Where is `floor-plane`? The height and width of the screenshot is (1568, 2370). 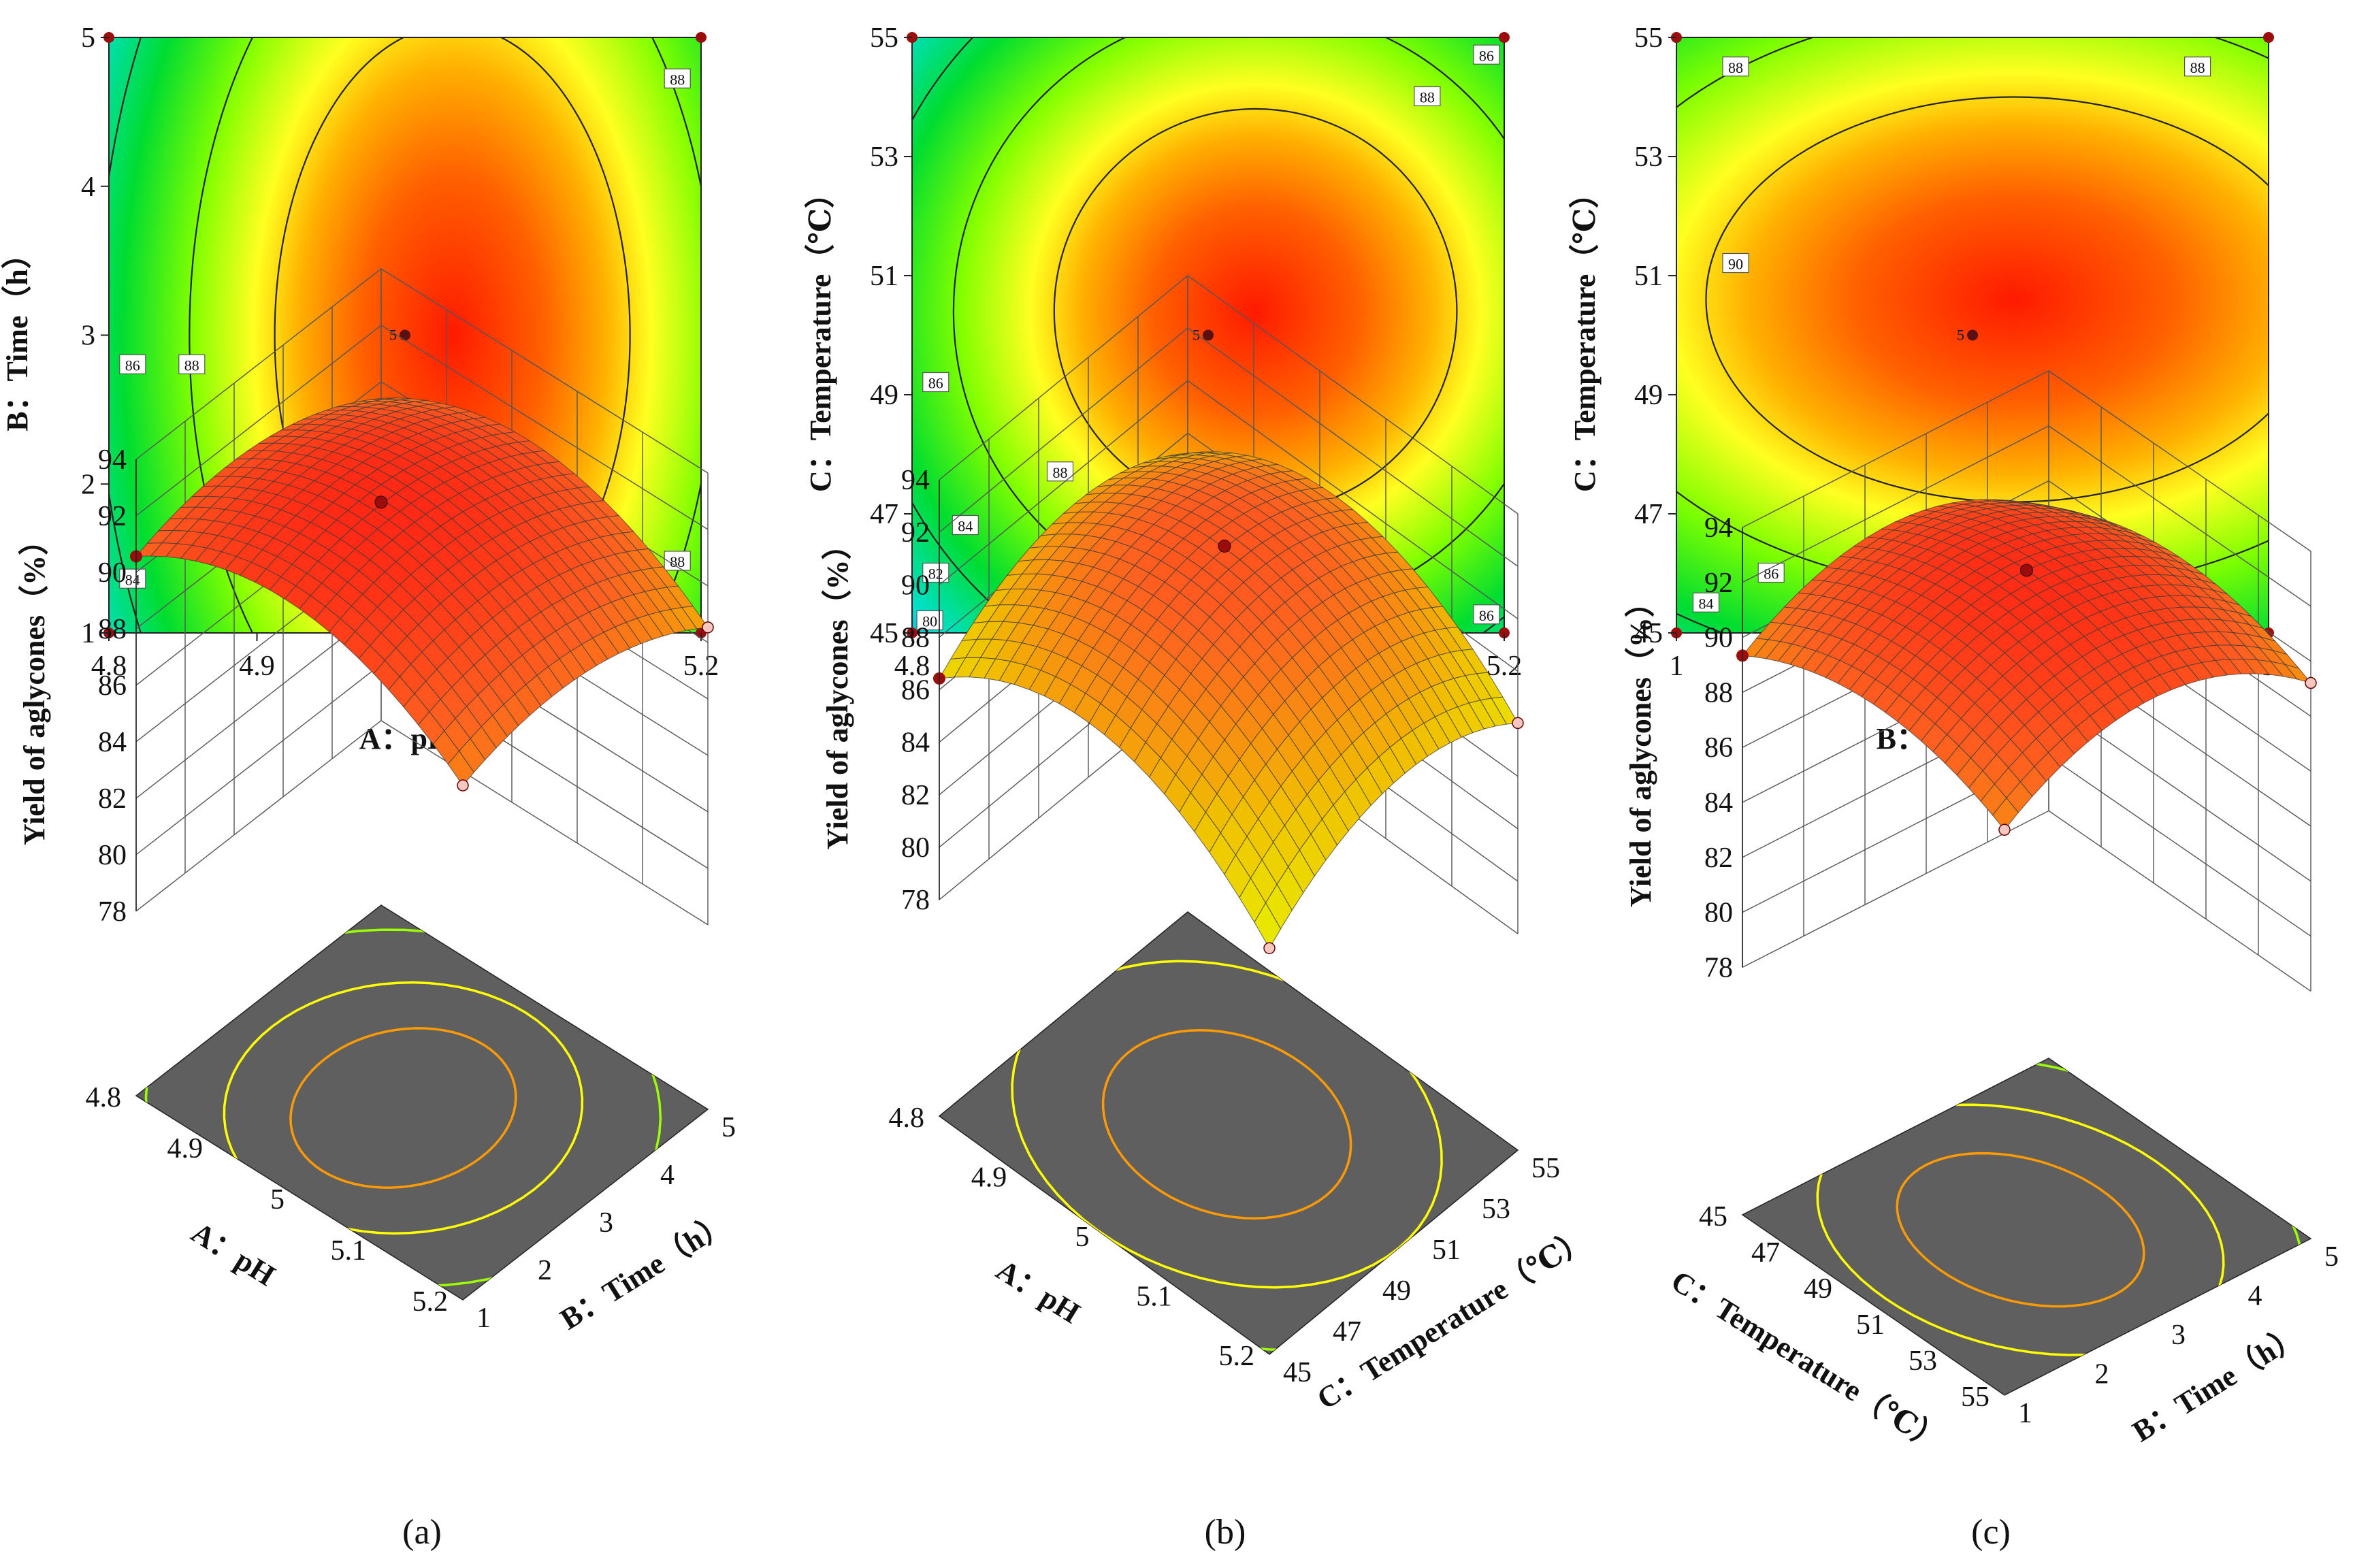
floor-plane is located at coordinates (2026, 1227).